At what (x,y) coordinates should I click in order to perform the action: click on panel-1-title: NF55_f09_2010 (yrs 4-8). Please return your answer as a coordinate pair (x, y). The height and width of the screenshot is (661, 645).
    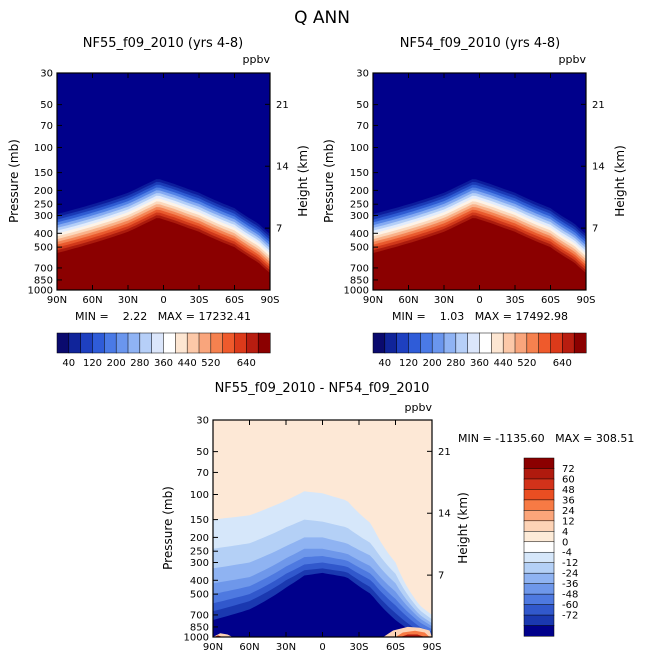
    Looking at the image, I should click on (163, 43).